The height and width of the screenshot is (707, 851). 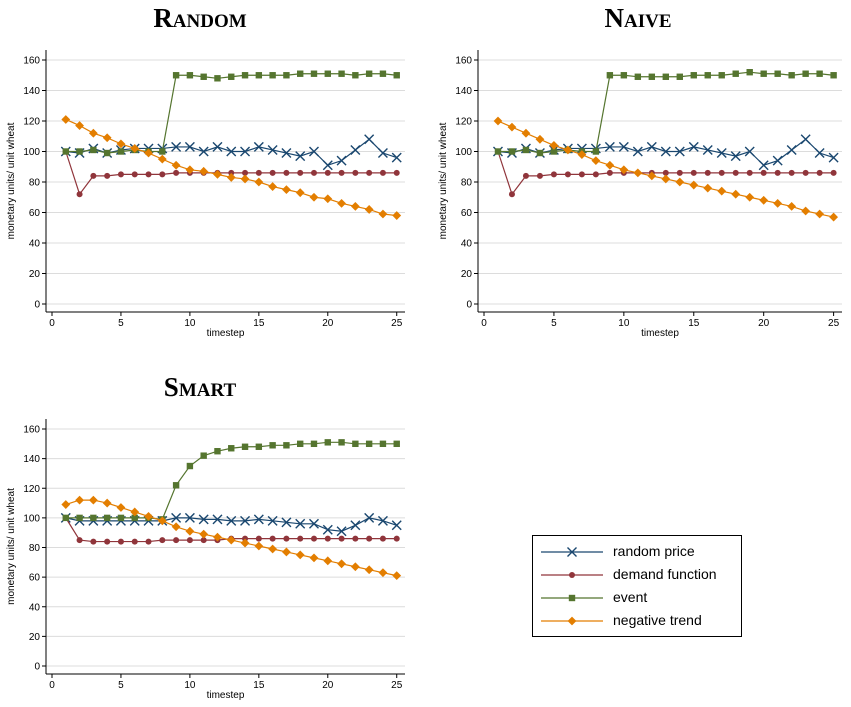 What do you see at coordinates (467, 244) in the screenshot?
I see `y-tick-label: 40` at bounding box center [467, 244].